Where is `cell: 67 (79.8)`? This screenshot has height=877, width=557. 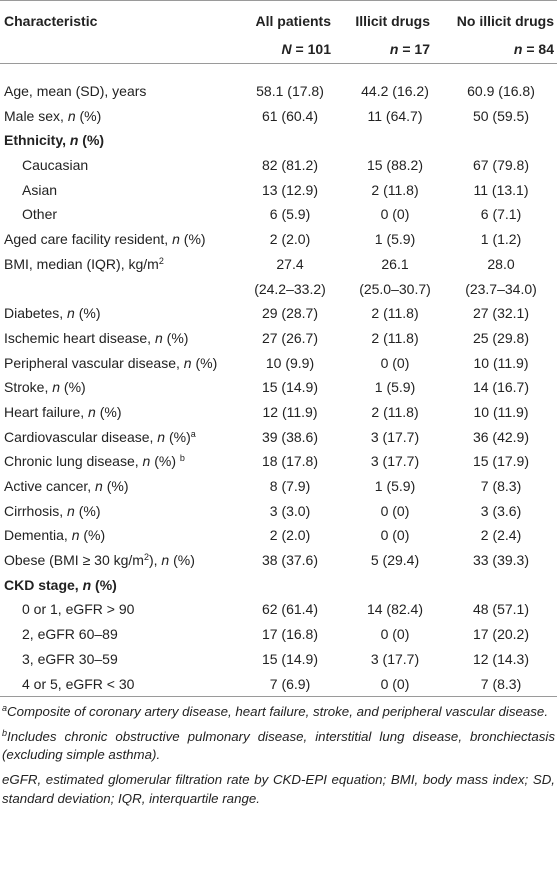 cell: 67 (79.8) is located at coordinates (501, 165).